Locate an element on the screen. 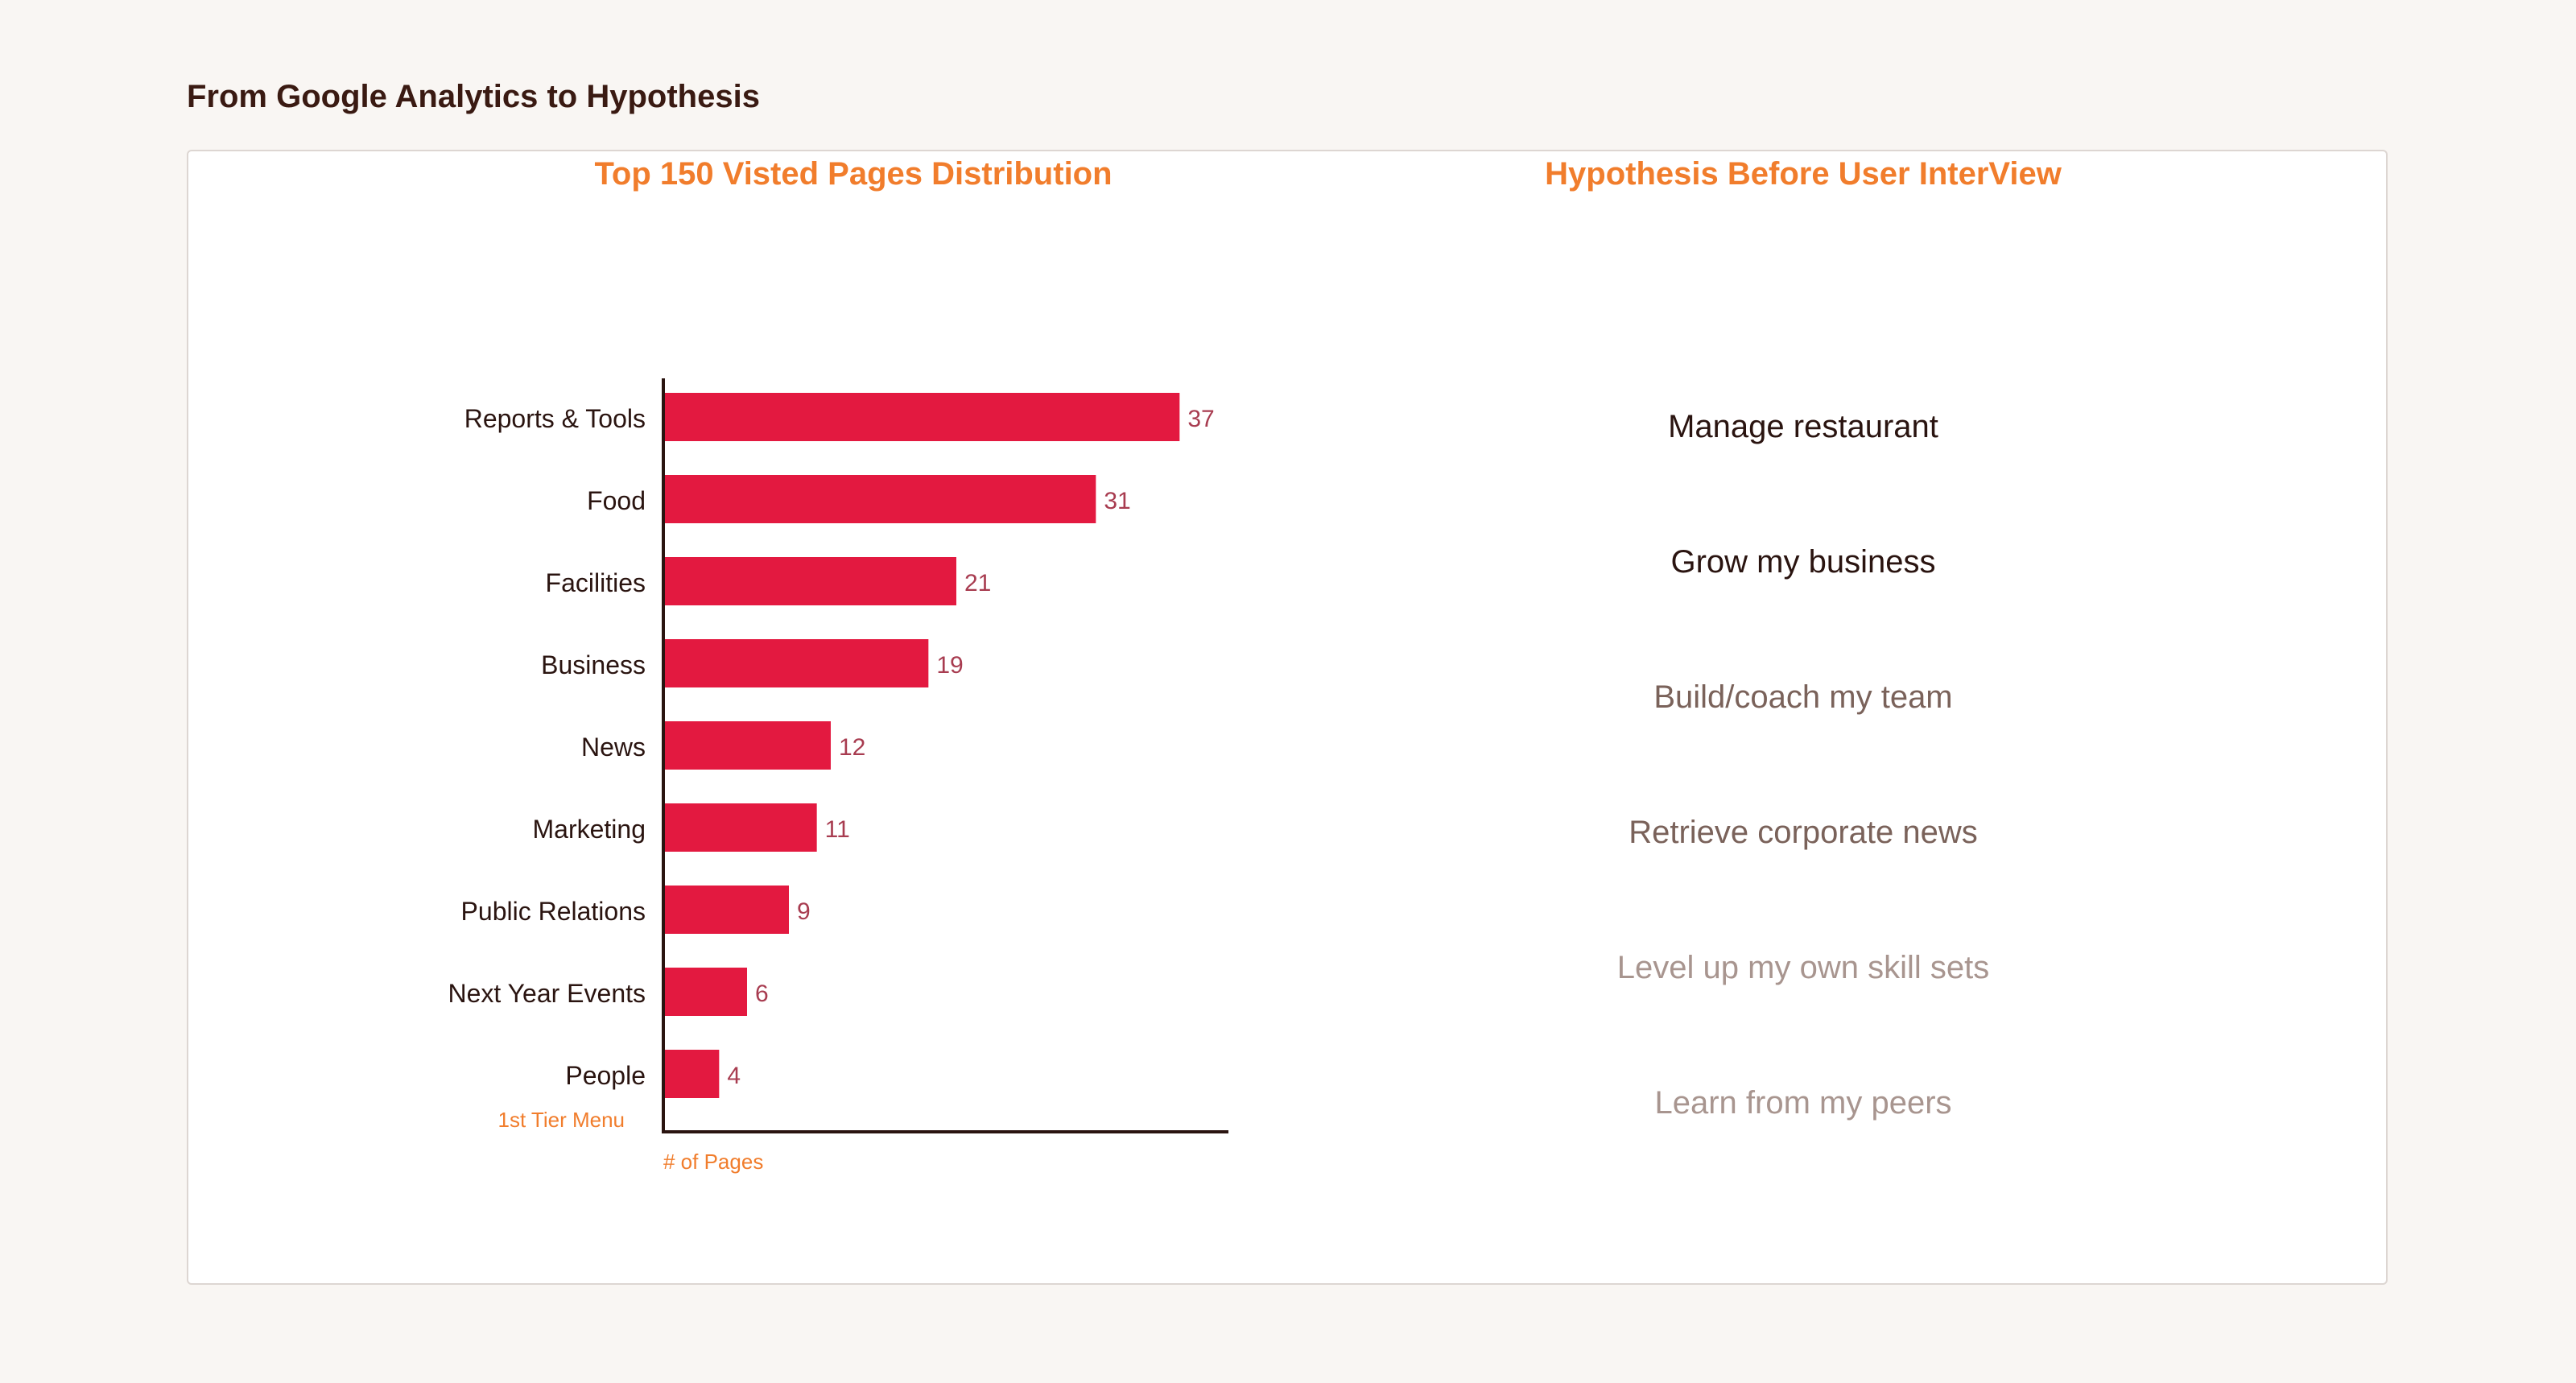 This screenshot has width=2576, height=1383. page-title: From Google Analytics to Hypothesis is located at coordinates (473, 96).